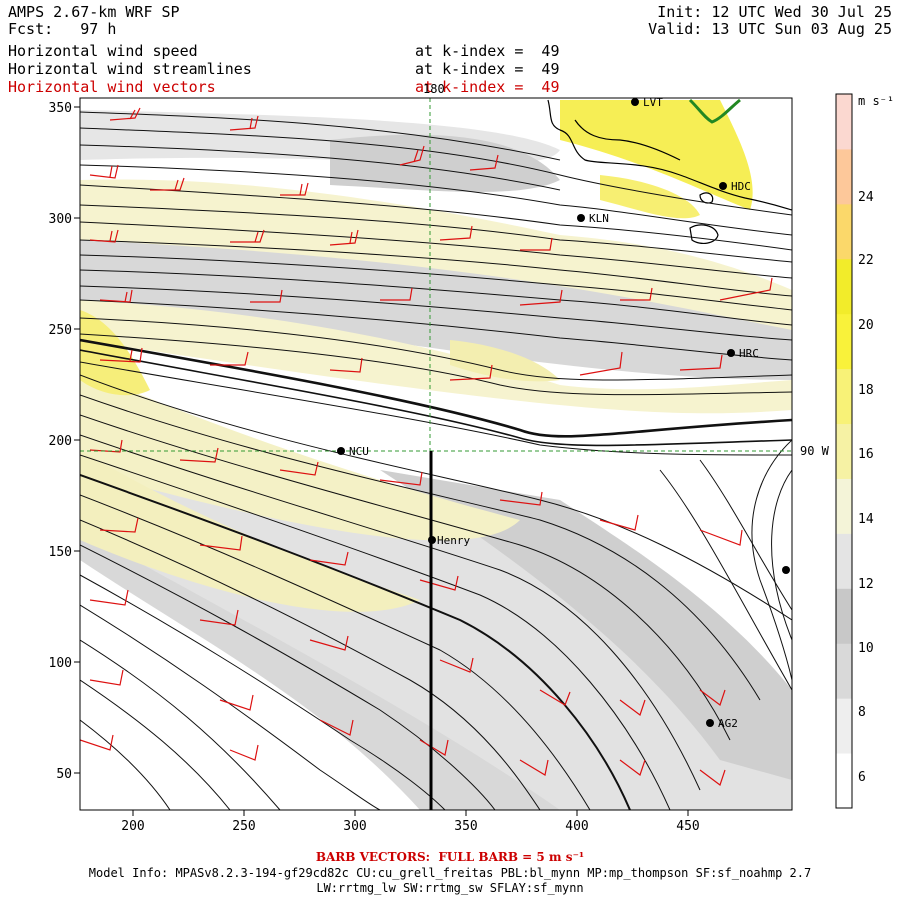 The width and height of the screenshot is (900, 900). What do you see at coordinates (866, 454) in the screenshot?
I see `colorbar-level-label: 16` at bounding box center [866, 454].